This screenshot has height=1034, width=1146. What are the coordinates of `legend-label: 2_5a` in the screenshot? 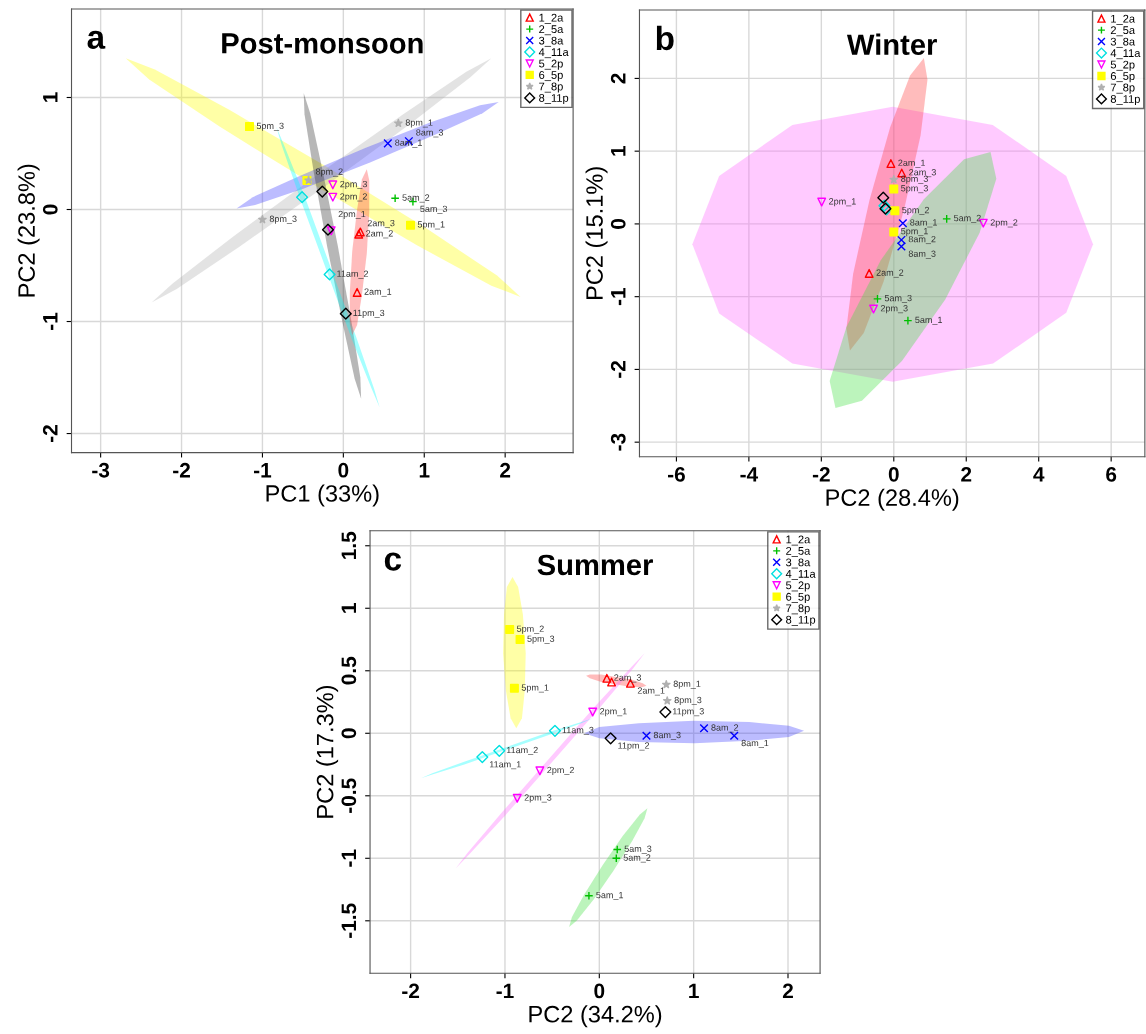 It's located at (551, 30).